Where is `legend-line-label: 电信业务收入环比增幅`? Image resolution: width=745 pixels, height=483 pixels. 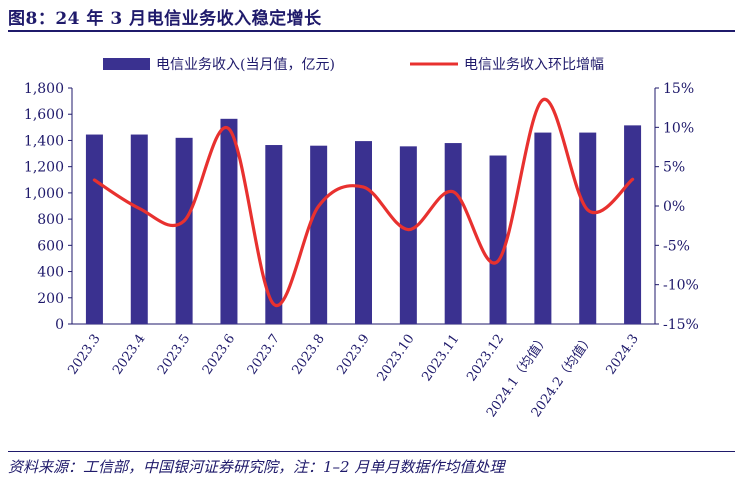 legend-line-label: 电信业务收入环比增幅 is located at coordinates (534, 65).